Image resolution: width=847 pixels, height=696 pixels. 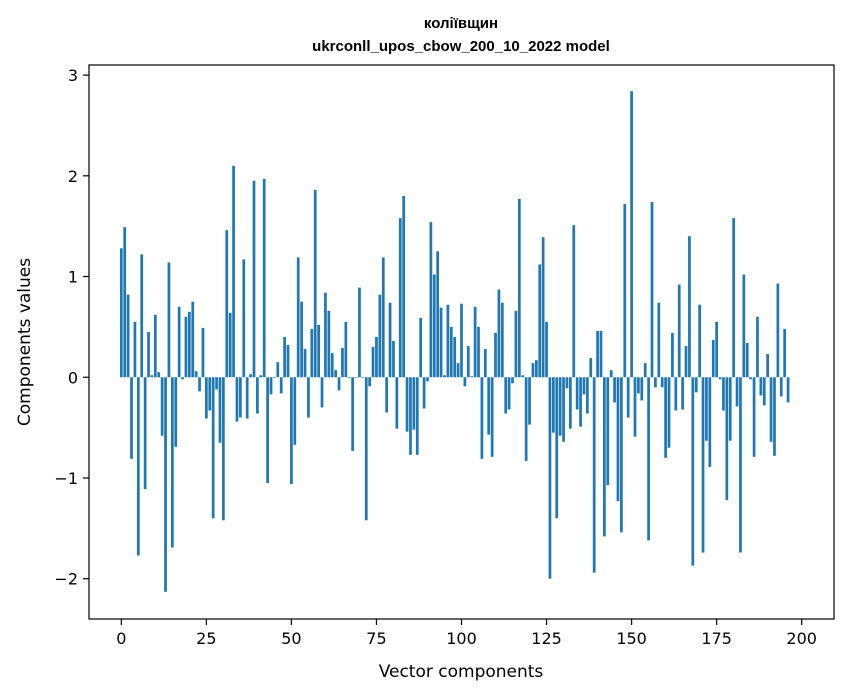 I want to click on chart-title: коліївщин, so click(x=461, y=23).